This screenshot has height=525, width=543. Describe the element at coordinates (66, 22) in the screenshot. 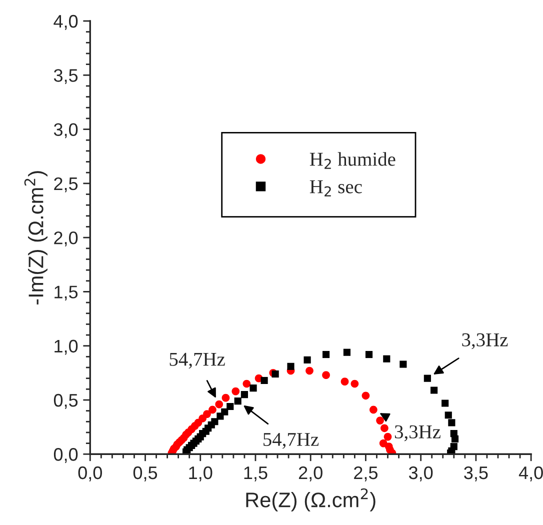

I see `y-tick-label: 4,0` at that location.